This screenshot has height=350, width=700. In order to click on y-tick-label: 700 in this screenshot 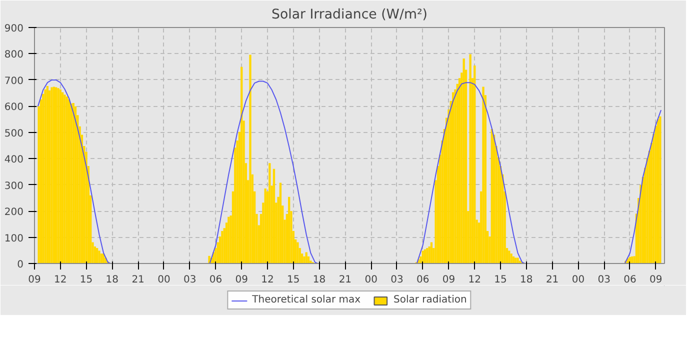, I will do `click(14, 81)`.